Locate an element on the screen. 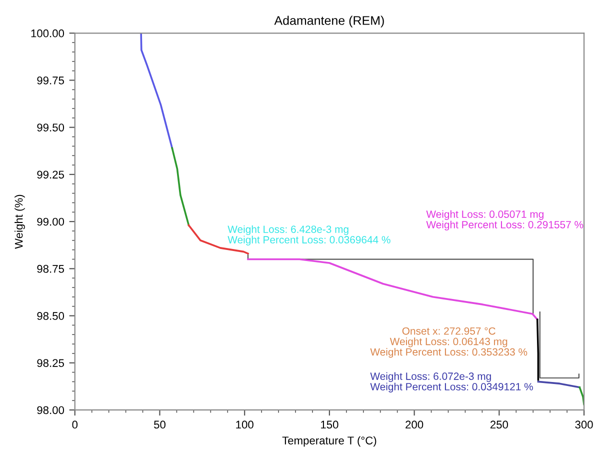  x-tick-label: 0 is located at coordinates (75, 424).